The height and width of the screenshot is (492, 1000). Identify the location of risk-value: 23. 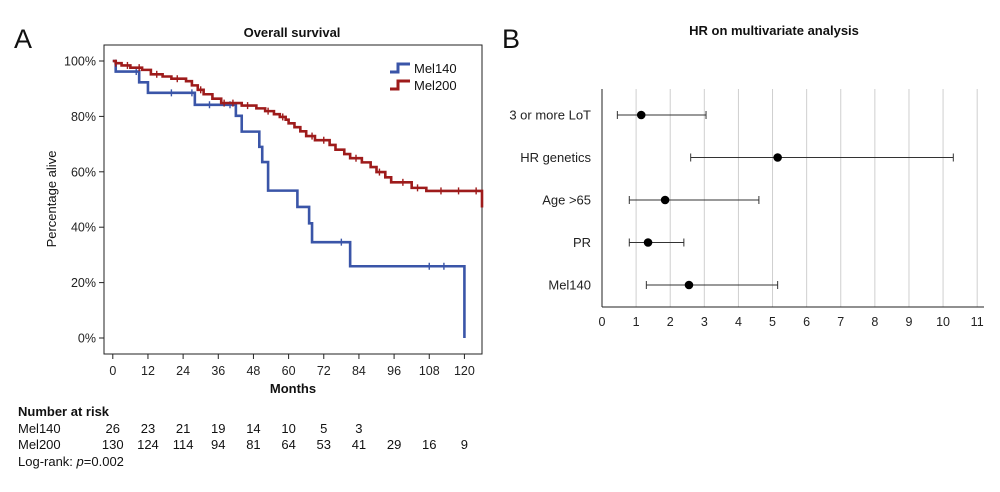
(148, 428).